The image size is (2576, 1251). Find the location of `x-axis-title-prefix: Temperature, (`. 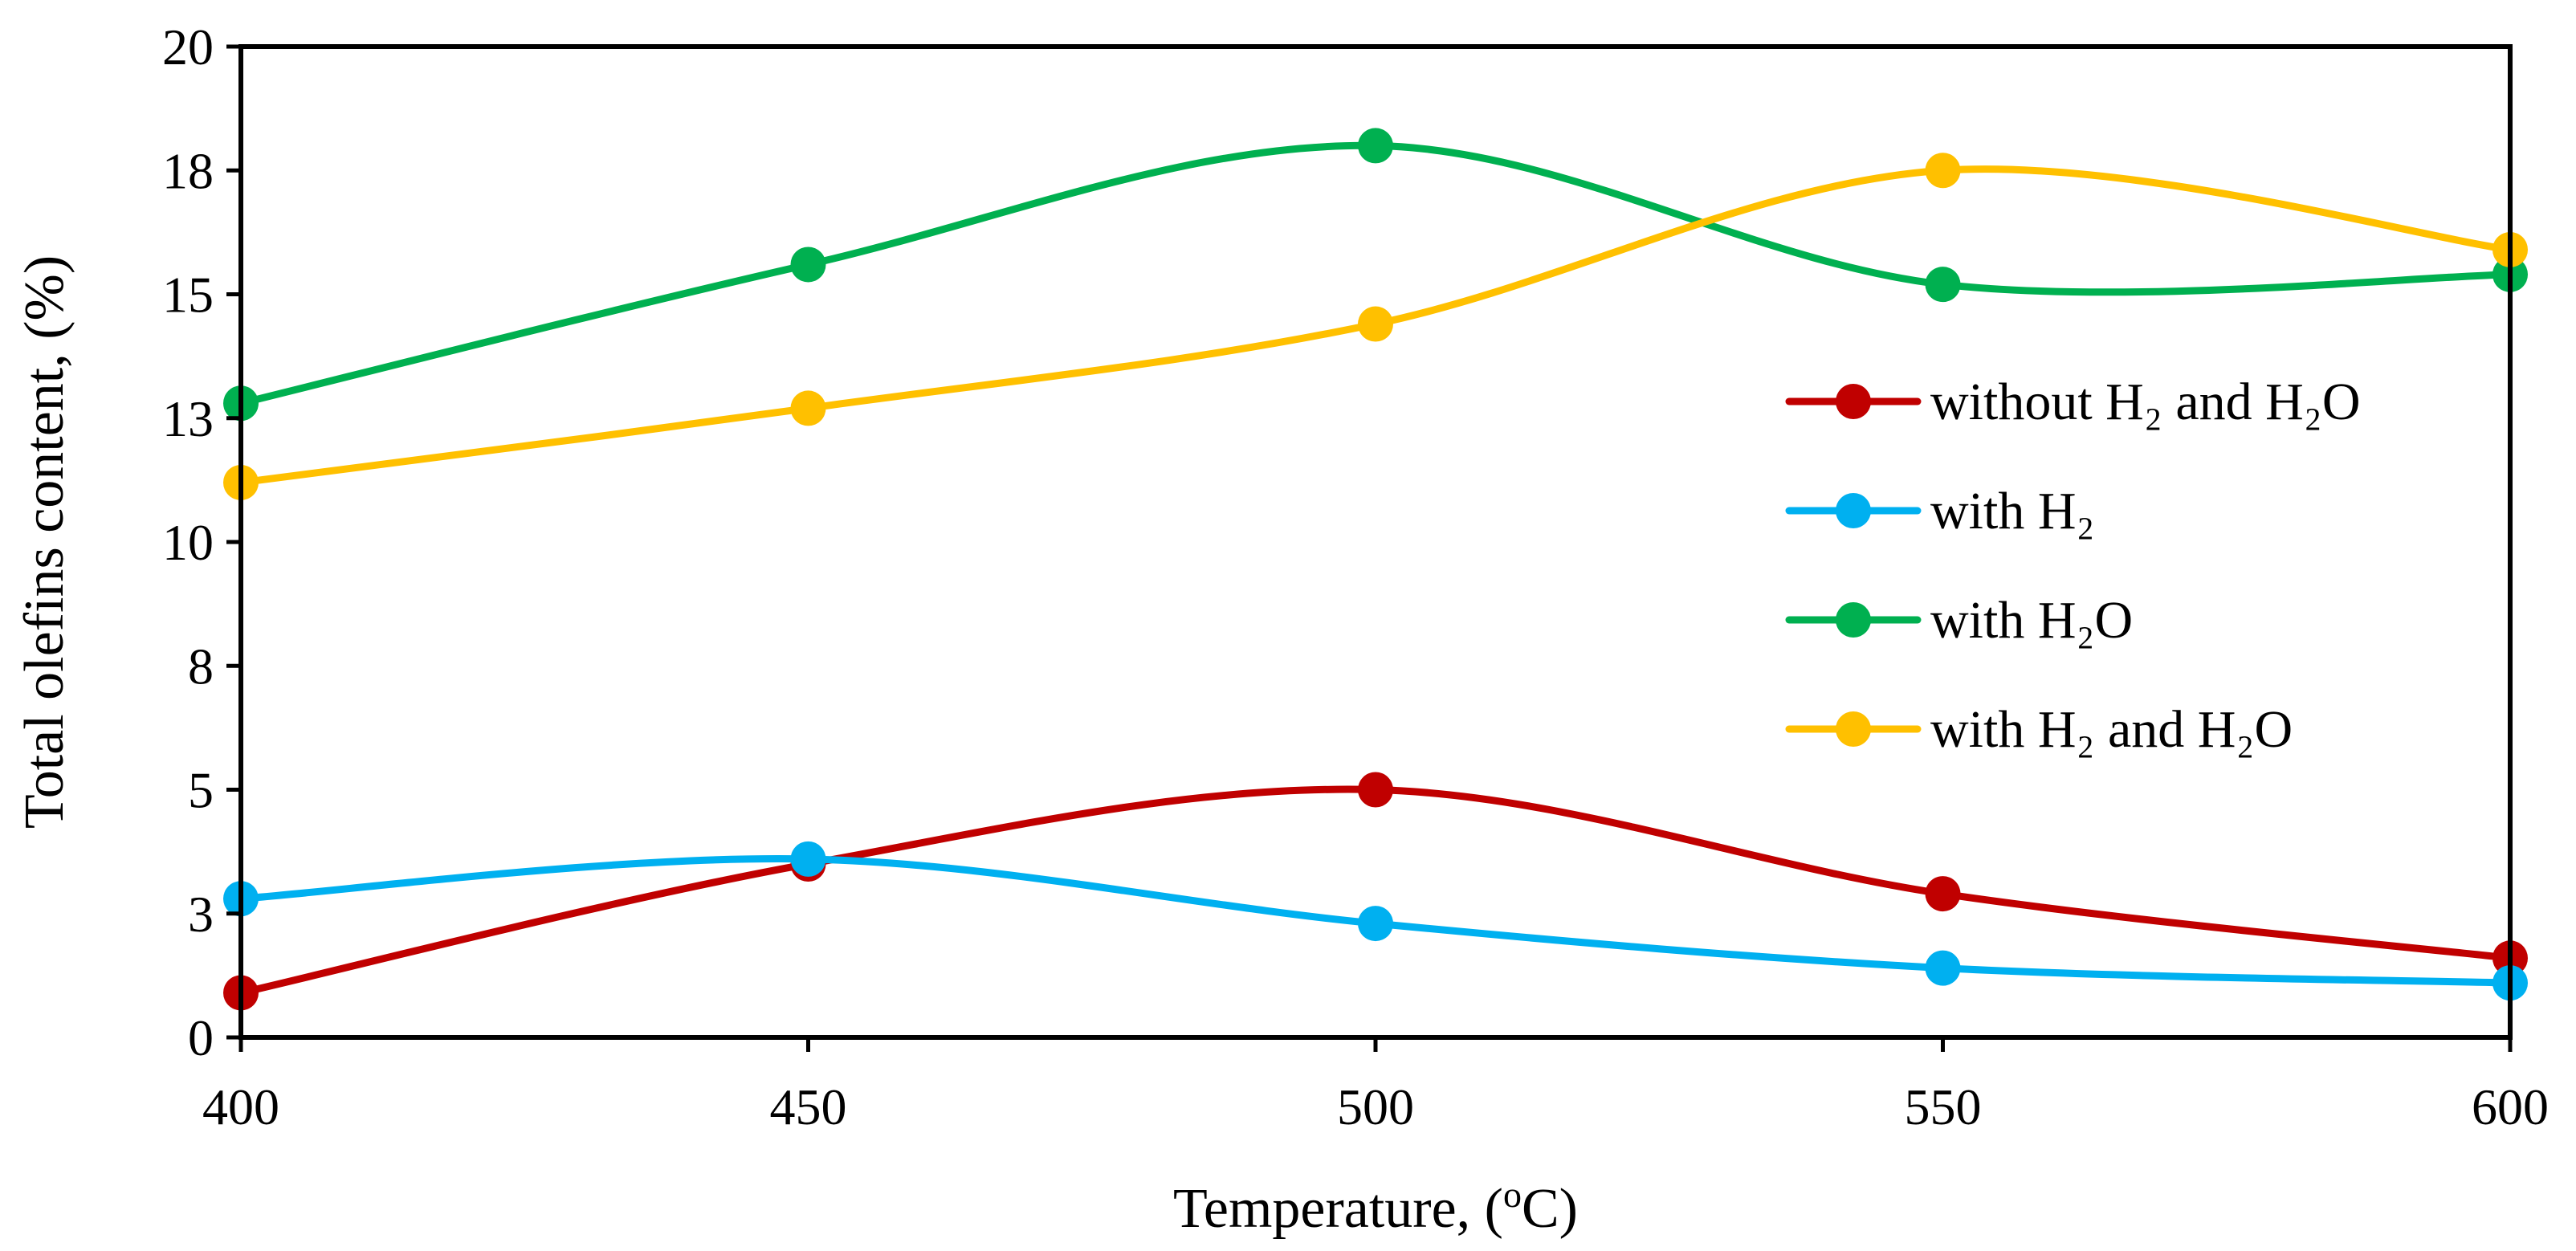

x-axis-title-prefix: Temperature, ( is located at coordinates (1338, 1209).